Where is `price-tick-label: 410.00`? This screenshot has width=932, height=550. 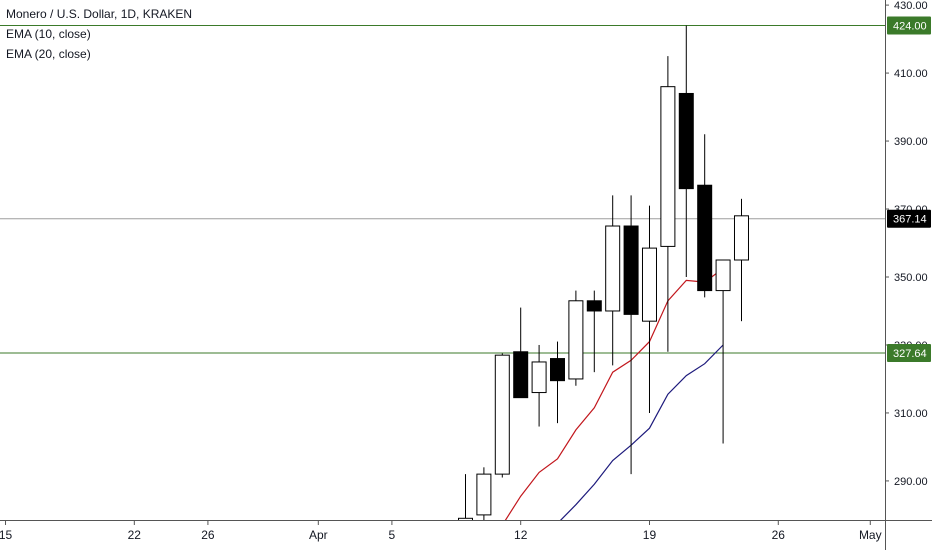
price-tick-label: 410.00 is located at coordinates (911, 74).